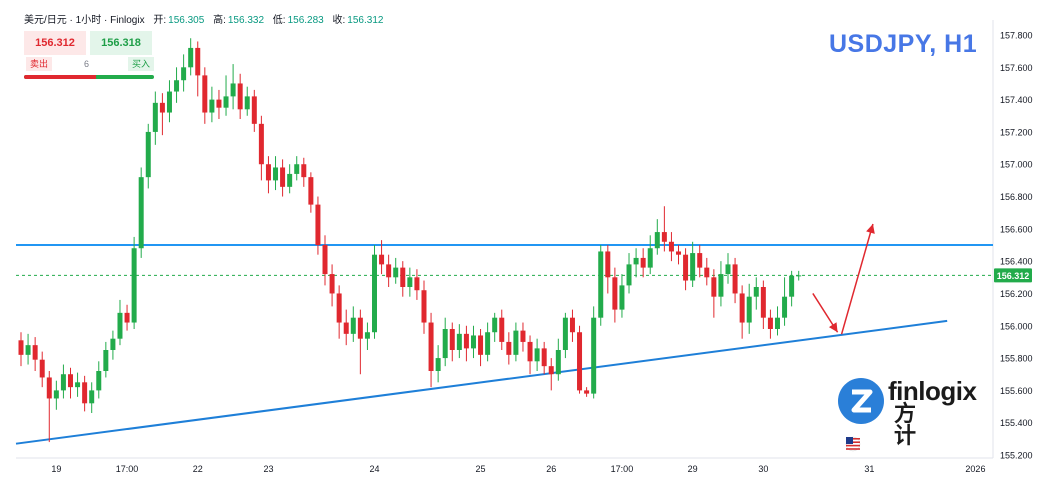  I want to click on y-tick-label: 156.400, so click(1016, 262).